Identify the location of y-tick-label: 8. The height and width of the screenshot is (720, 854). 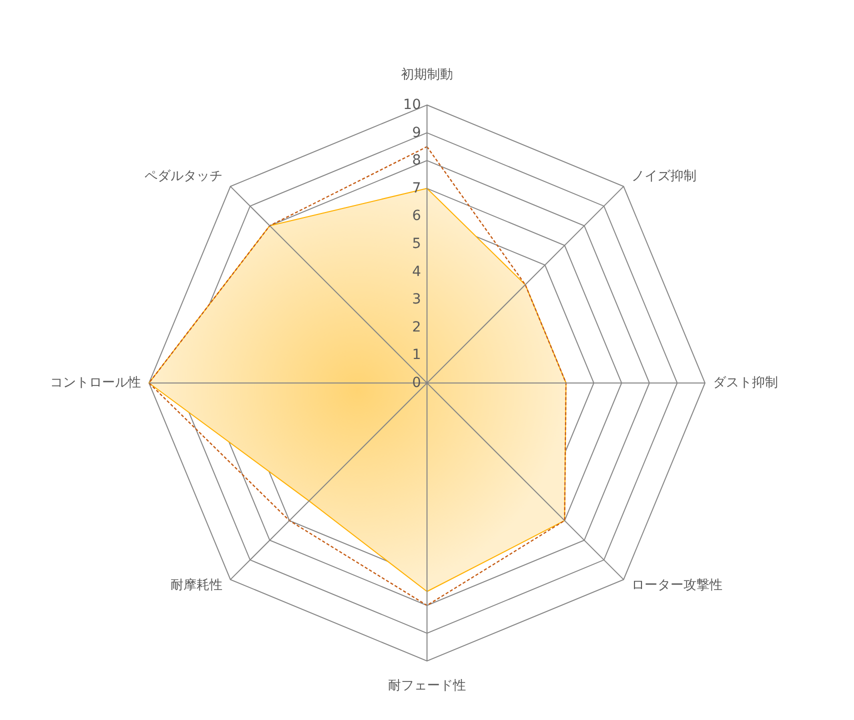
(416, 160).